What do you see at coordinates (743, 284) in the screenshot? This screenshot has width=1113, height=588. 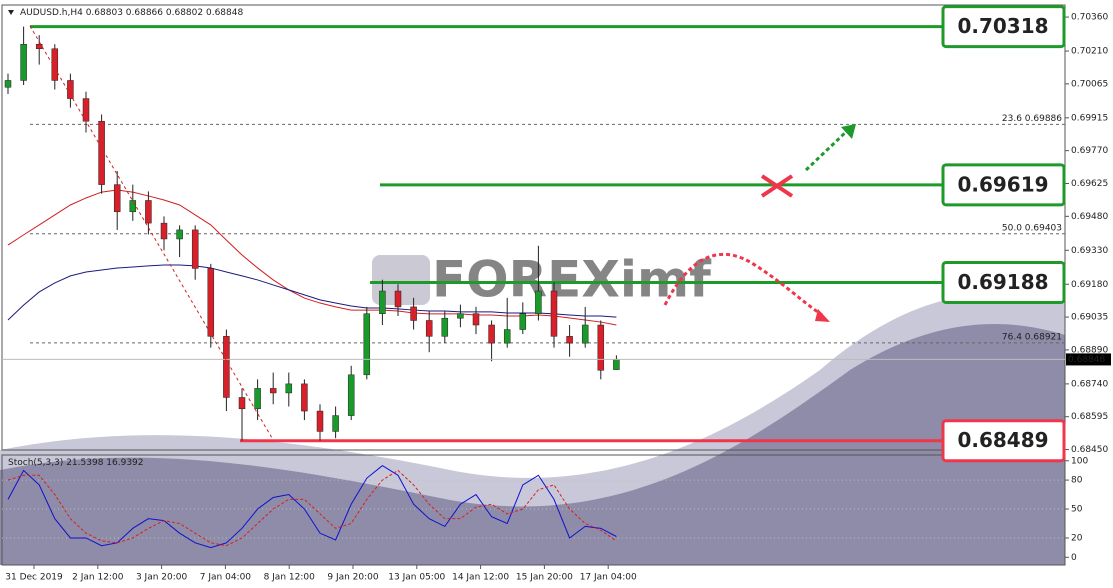 I see `arrow-down` at bounding box center [743, 284].